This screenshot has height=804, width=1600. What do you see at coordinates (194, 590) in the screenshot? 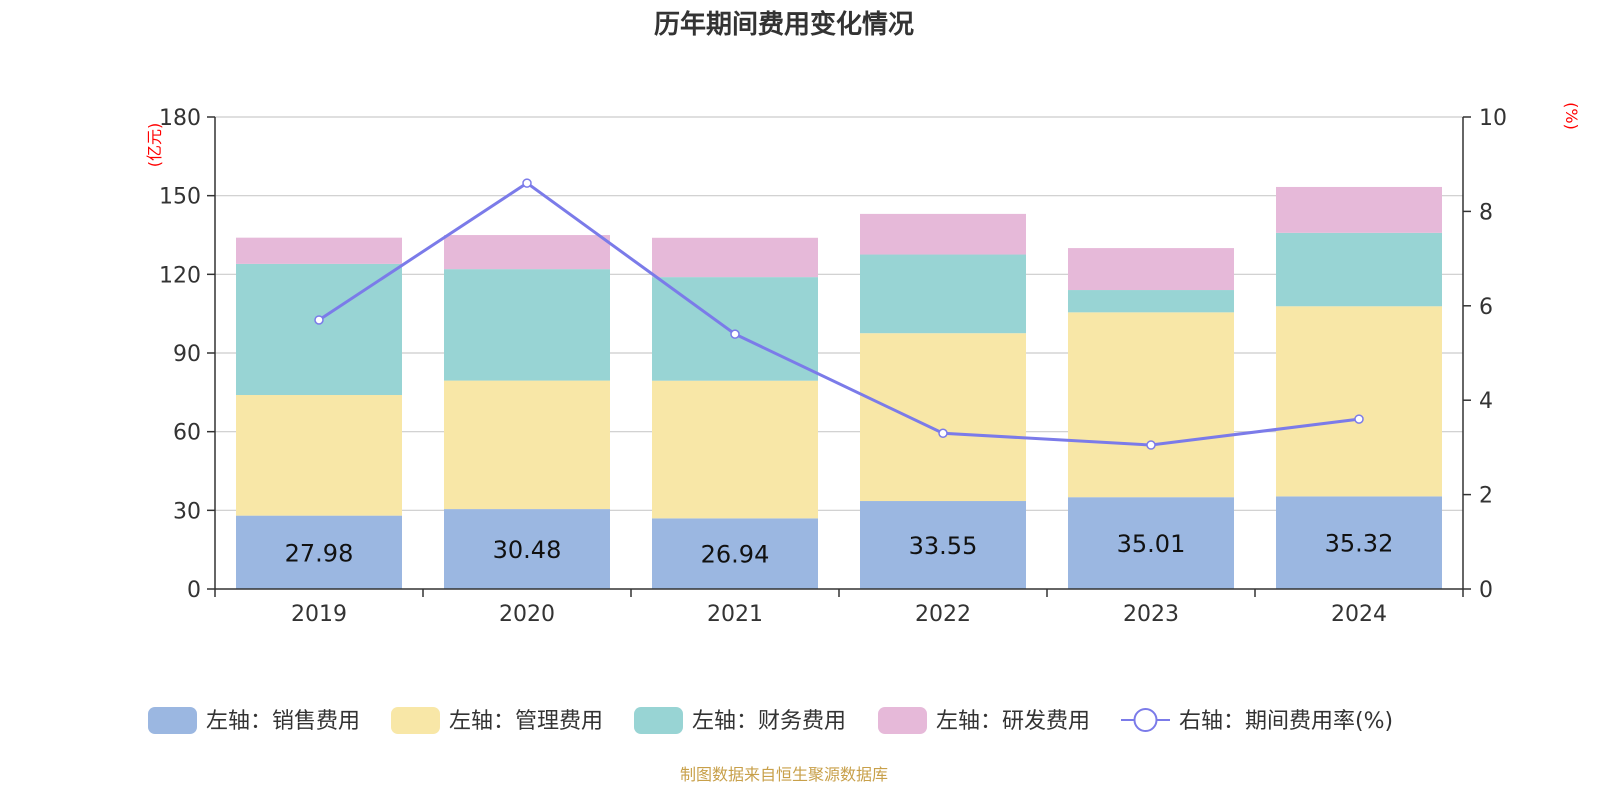
I see `left-axis-tick-label: 0` at bounding box center [194, 590].